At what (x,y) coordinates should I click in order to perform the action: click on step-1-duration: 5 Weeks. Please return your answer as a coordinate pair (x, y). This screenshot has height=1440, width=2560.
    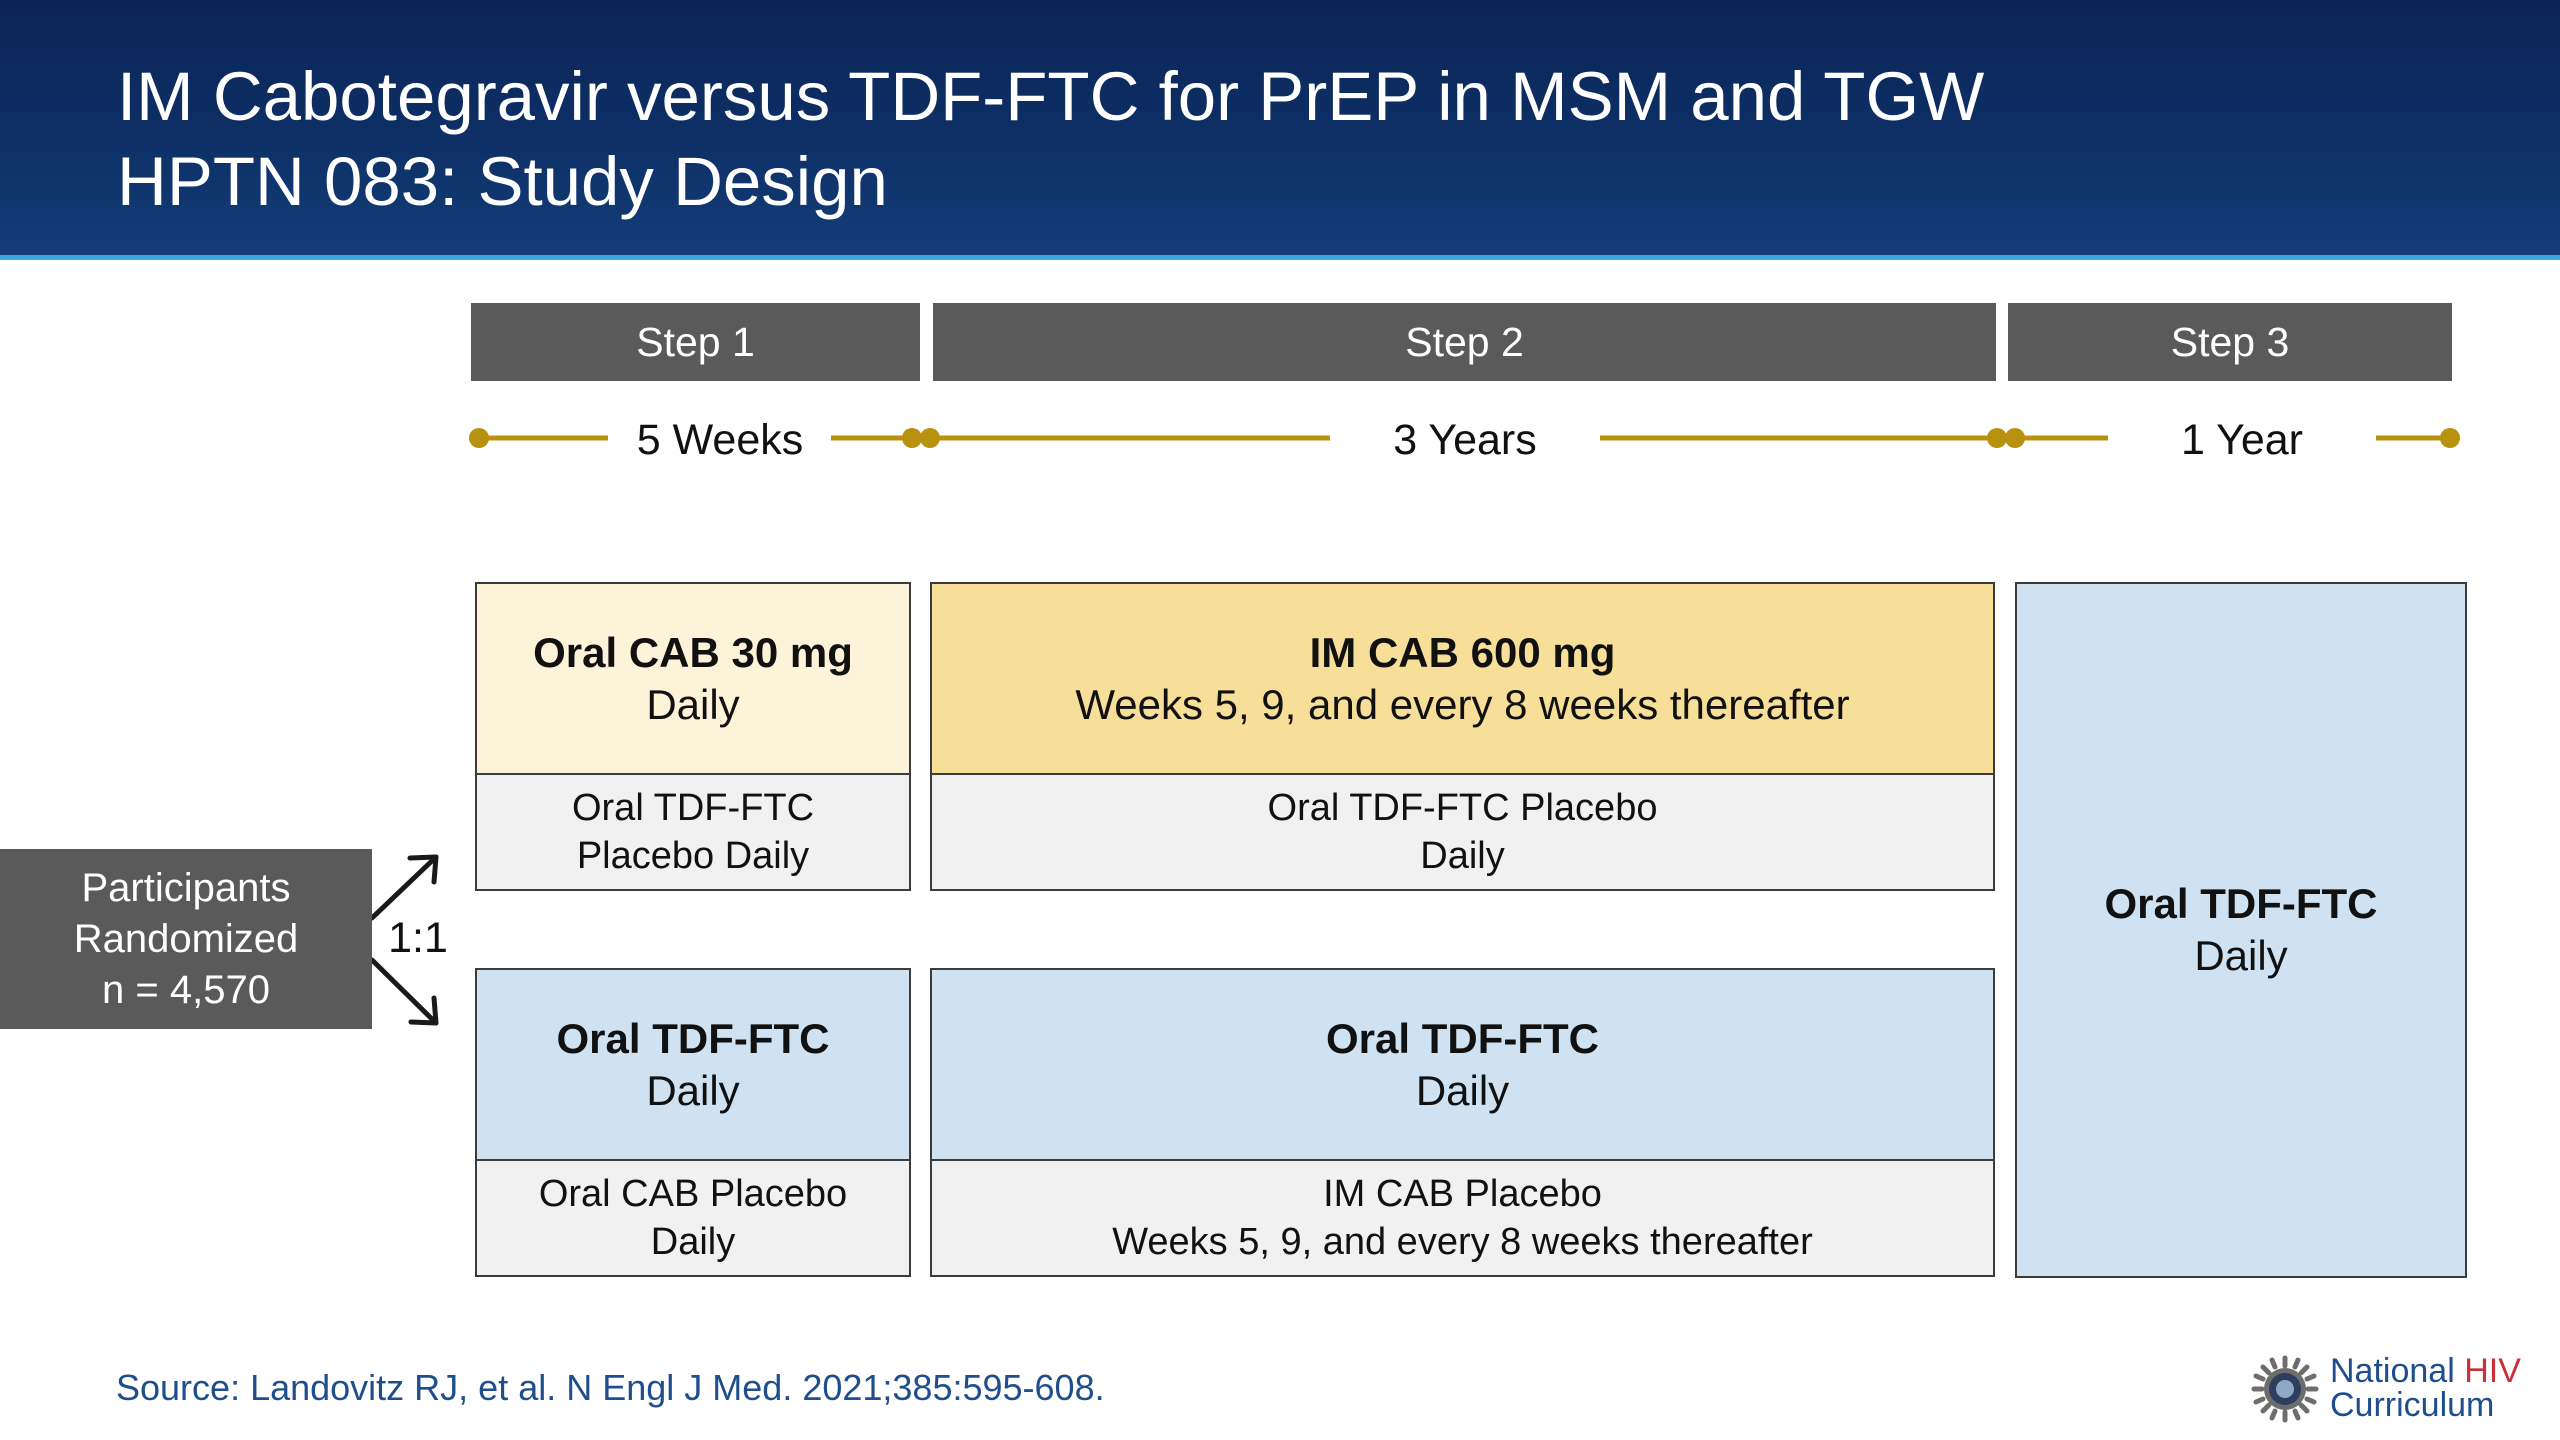
    Looking at the image, I should click on (720, 439).